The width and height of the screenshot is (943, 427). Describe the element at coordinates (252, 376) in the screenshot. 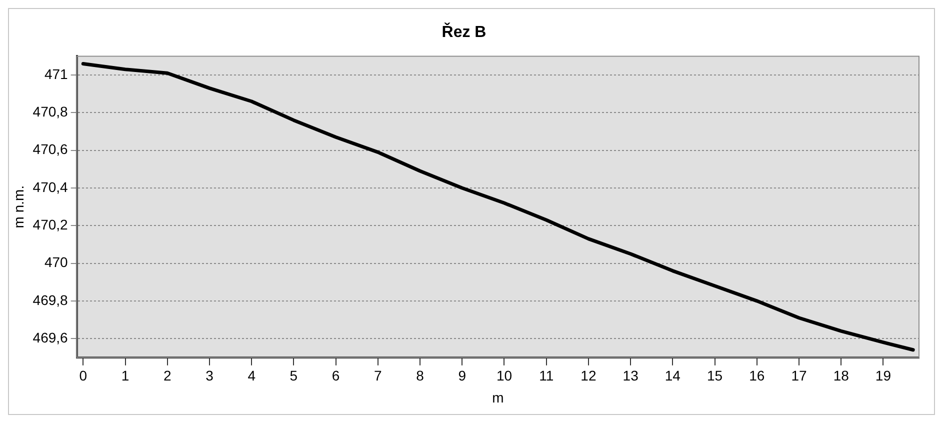

I see `x-tick-label: 4` at that location.